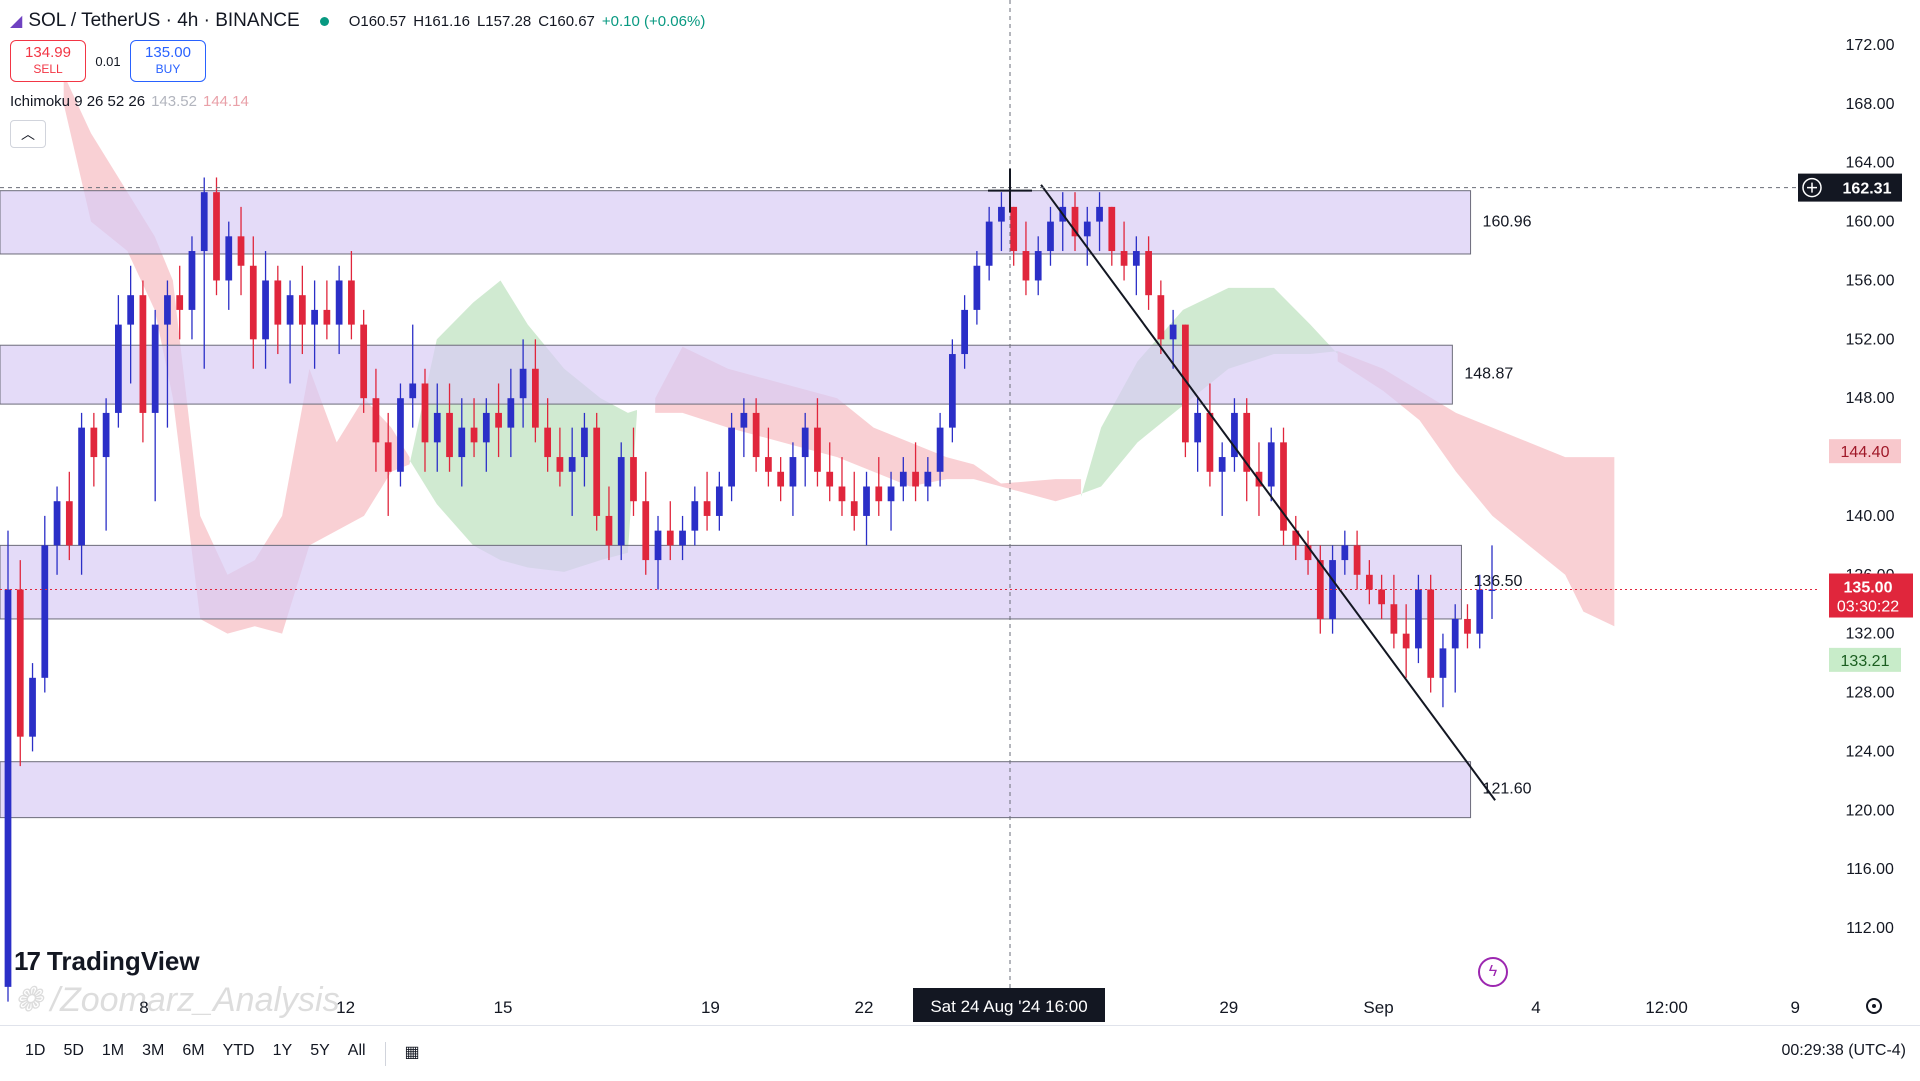  Describe the element at coordinates (168, 61) in the screenshot. I see `buy-button: 135.00 BUY` at that location.